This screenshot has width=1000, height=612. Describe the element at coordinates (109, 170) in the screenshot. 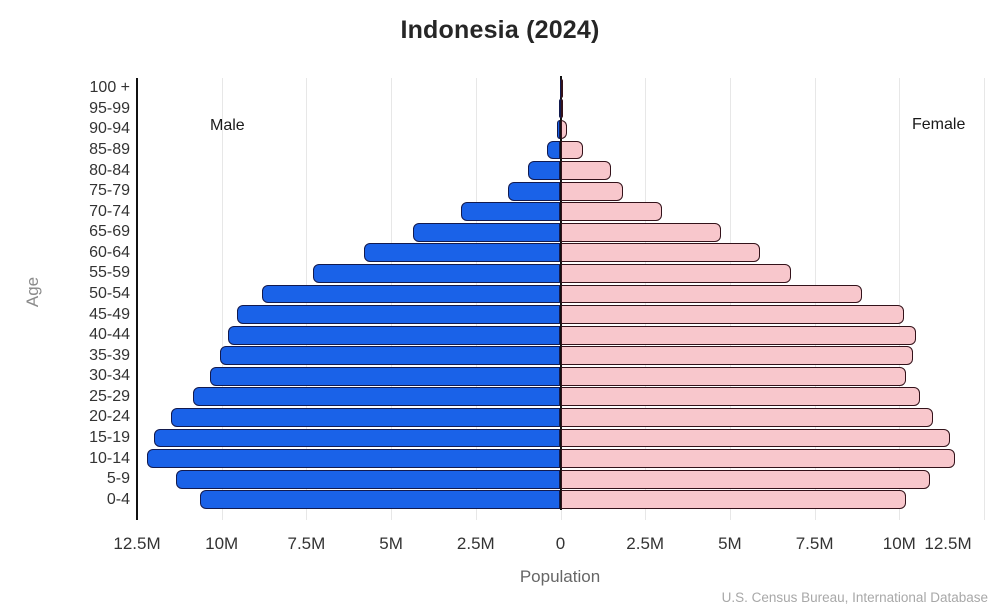

I see `age-tick-label: 80-84` at that location.